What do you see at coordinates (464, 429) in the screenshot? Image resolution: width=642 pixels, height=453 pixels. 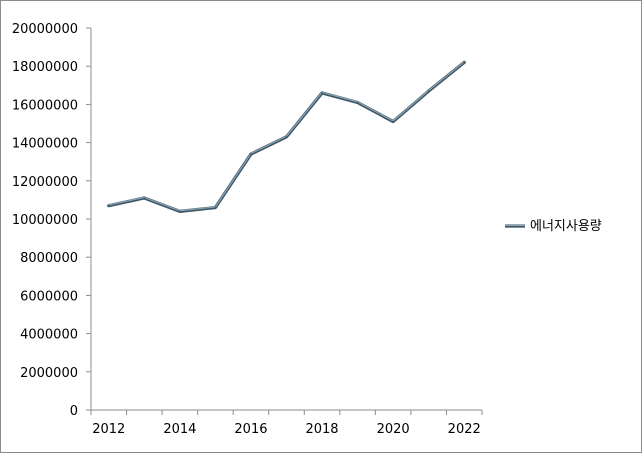 I see `x-tick-label: 2022` at bounding box center [464, 429].